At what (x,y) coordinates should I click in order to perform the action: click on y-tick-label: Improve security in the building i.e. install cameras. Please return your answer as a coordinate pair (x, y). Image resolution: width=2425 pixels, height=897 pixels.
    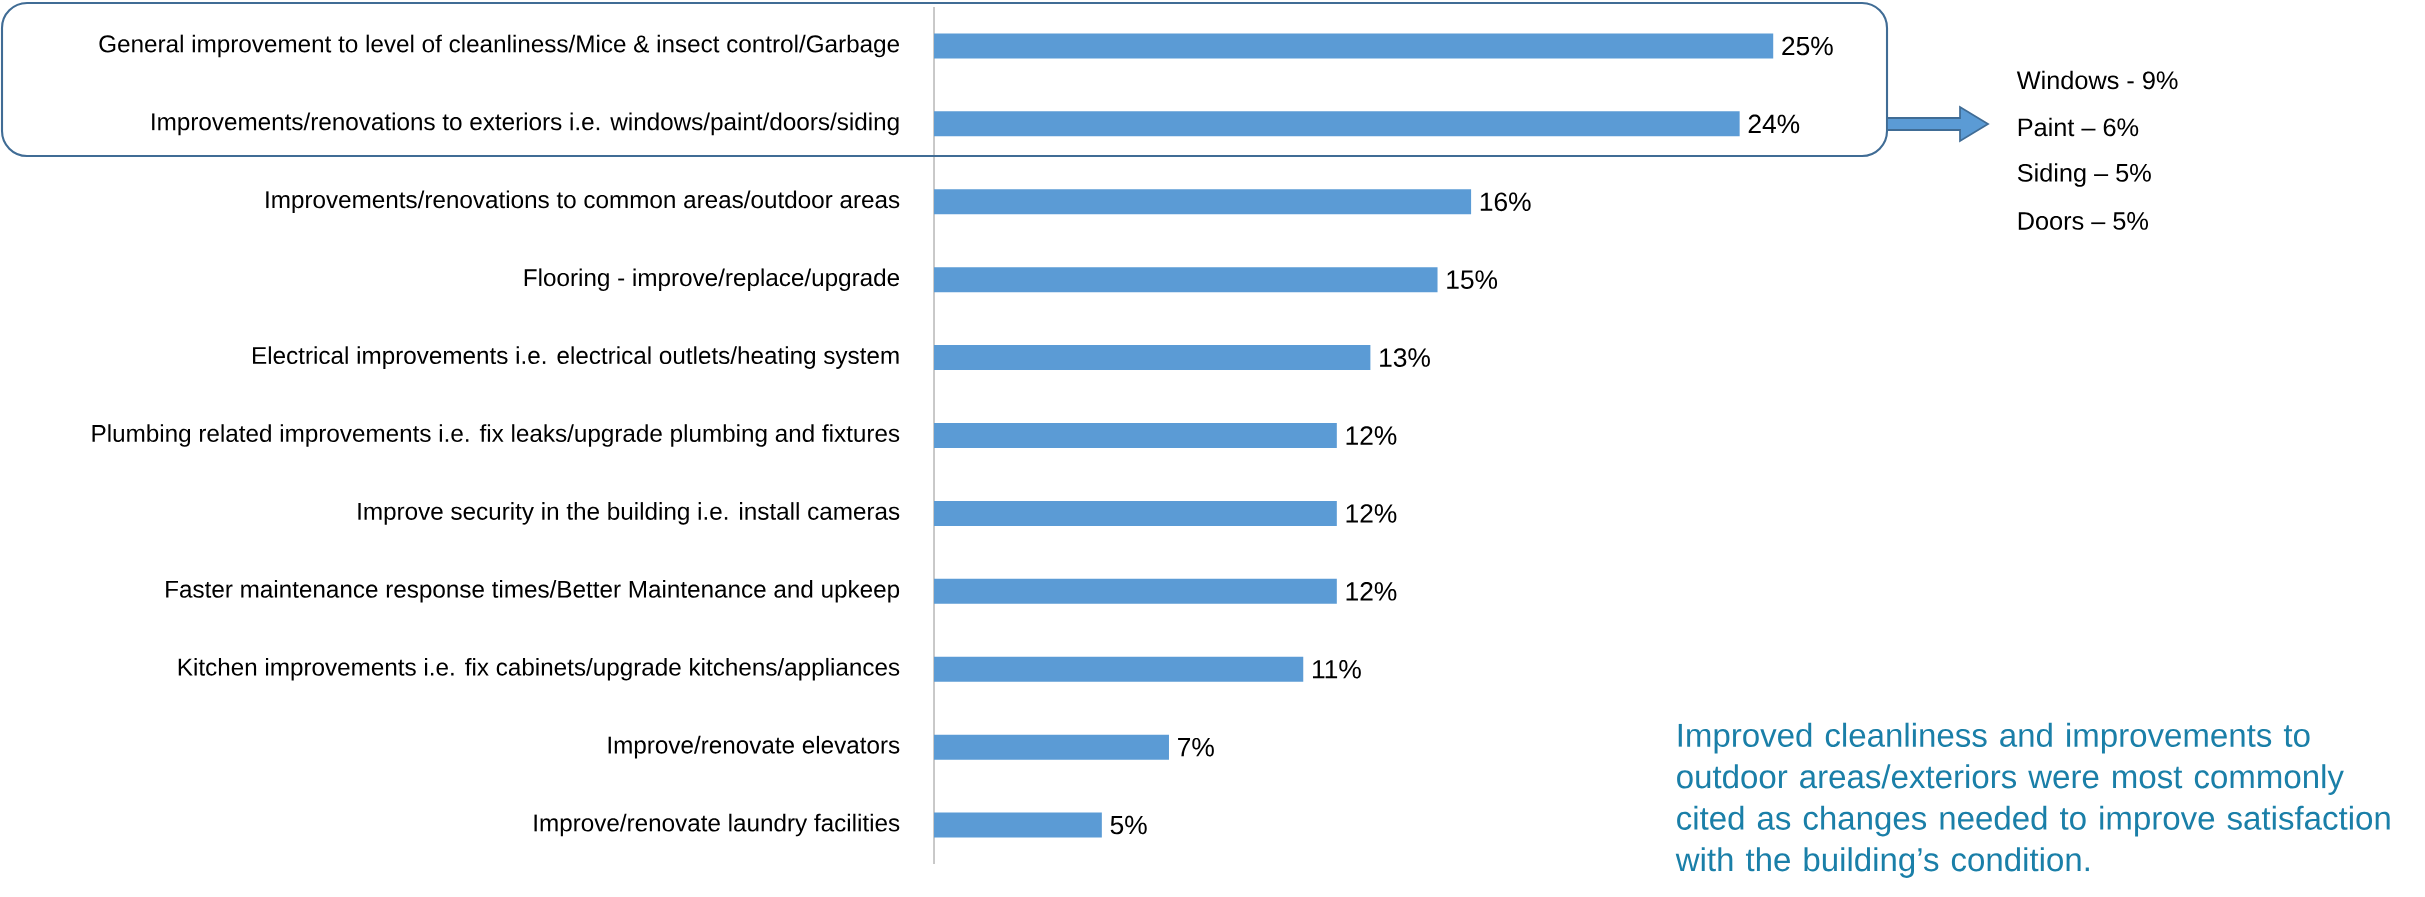
    Looking at the image, I should click on (629, 513).